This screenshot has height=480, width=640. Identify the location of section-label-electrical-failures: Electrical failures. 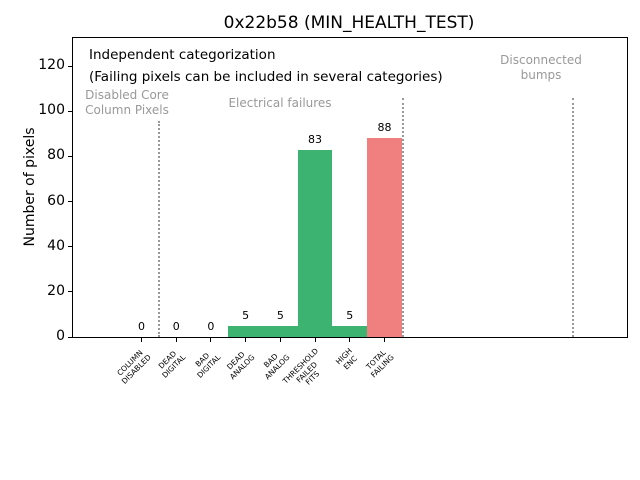
(280, 103).